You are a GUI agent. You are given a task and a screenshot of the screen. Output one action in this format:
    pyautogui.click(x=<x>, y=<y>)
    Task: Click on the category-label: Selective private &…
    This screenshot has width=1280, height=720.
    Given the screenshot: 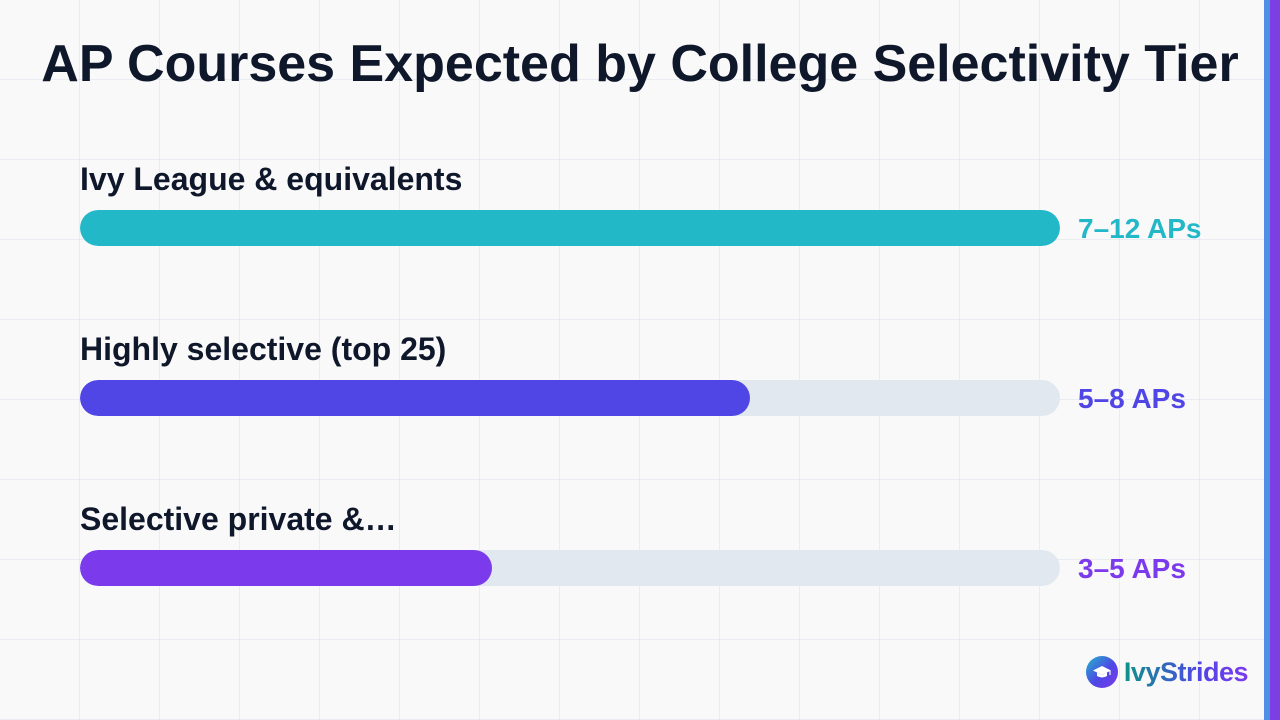 What is the action you would take?
    pyautogui.click(x=238, y=519)
    